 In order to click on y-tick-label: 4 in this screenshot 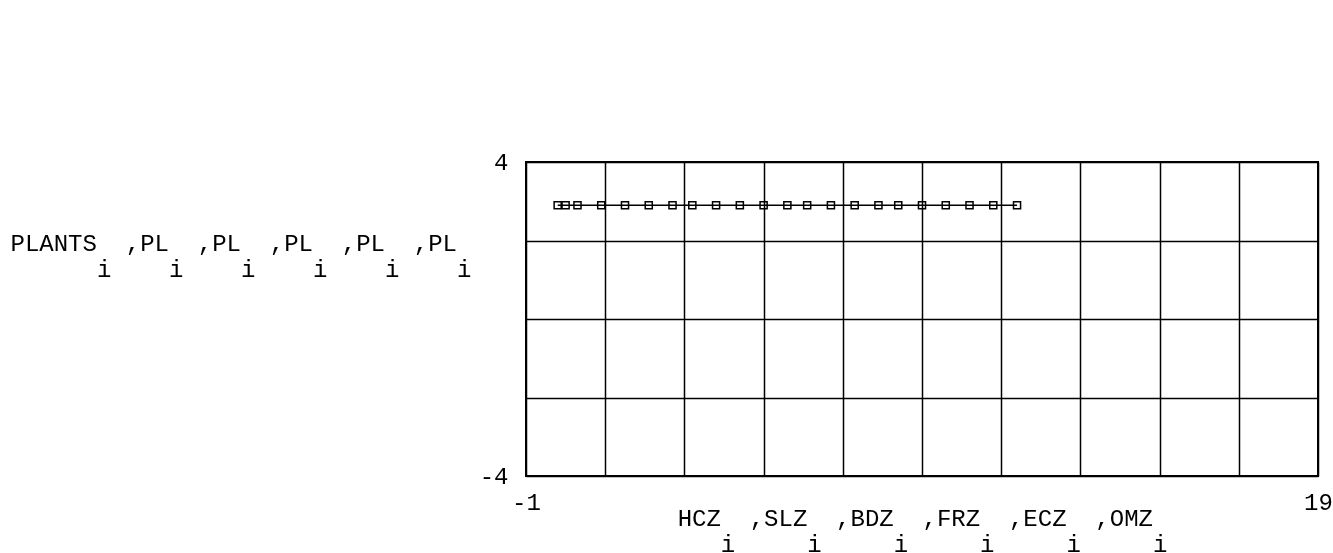, I will do `click(501, 163)`.